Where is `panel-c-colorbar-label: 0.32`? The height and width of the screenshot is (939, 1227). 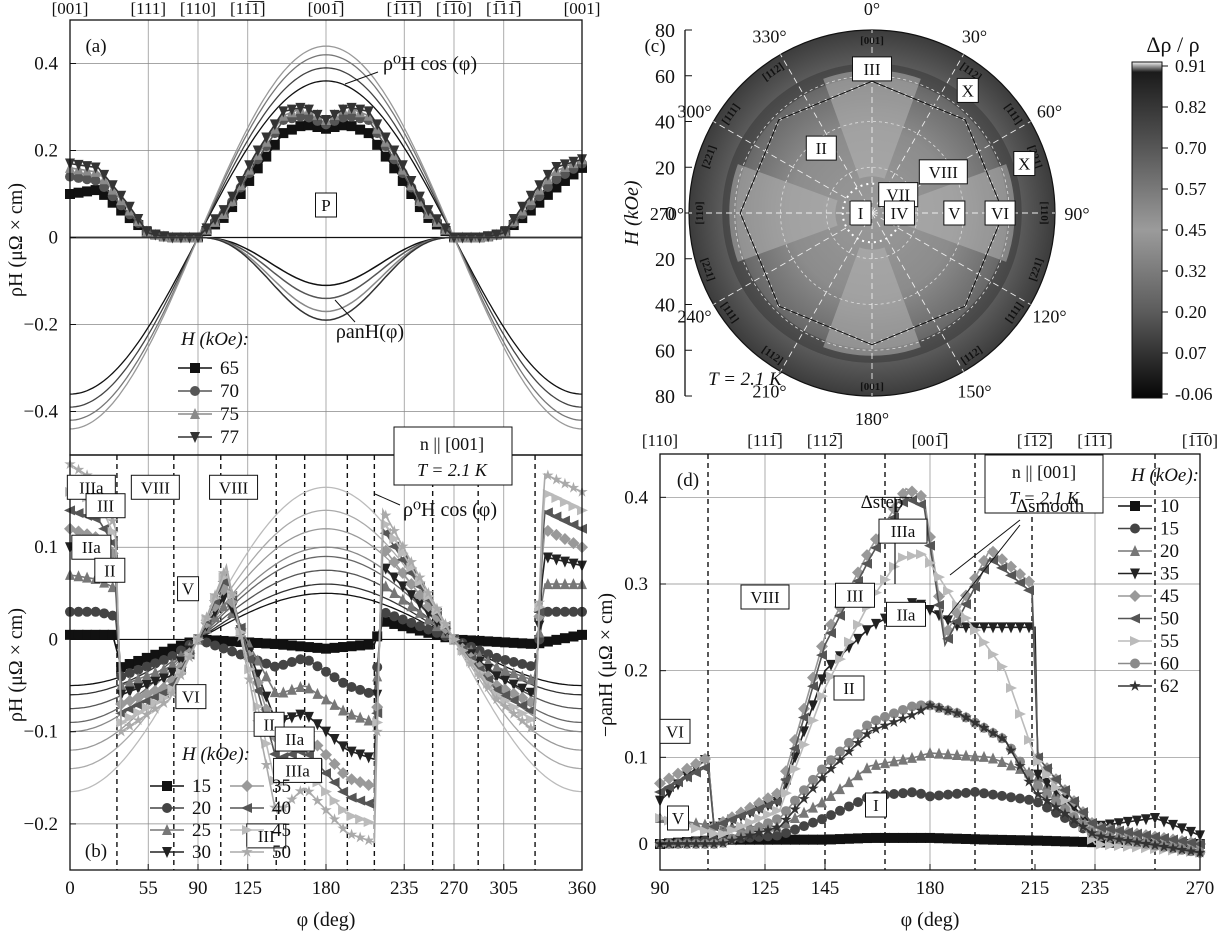
panel-c-colorbar-label: 0.32 is located at coordinates (1191, 271).